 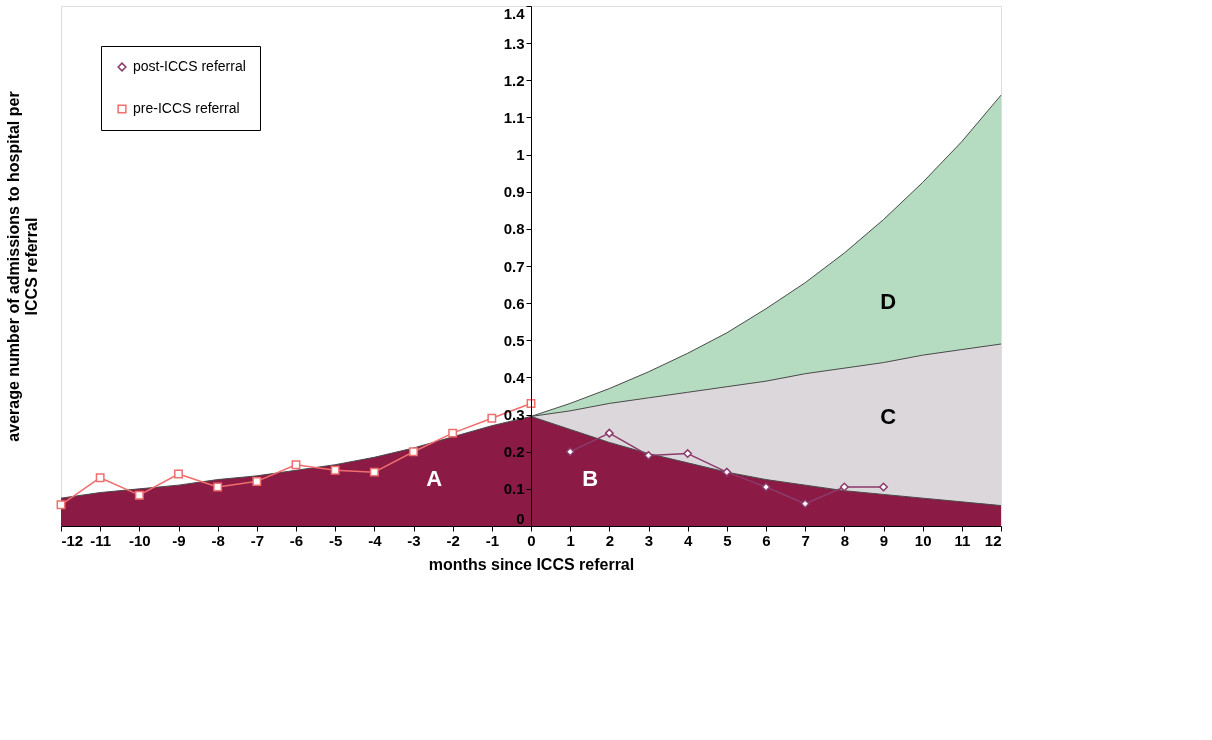 I want to click on x-tick-label: 10, so click(x=923, y=540).